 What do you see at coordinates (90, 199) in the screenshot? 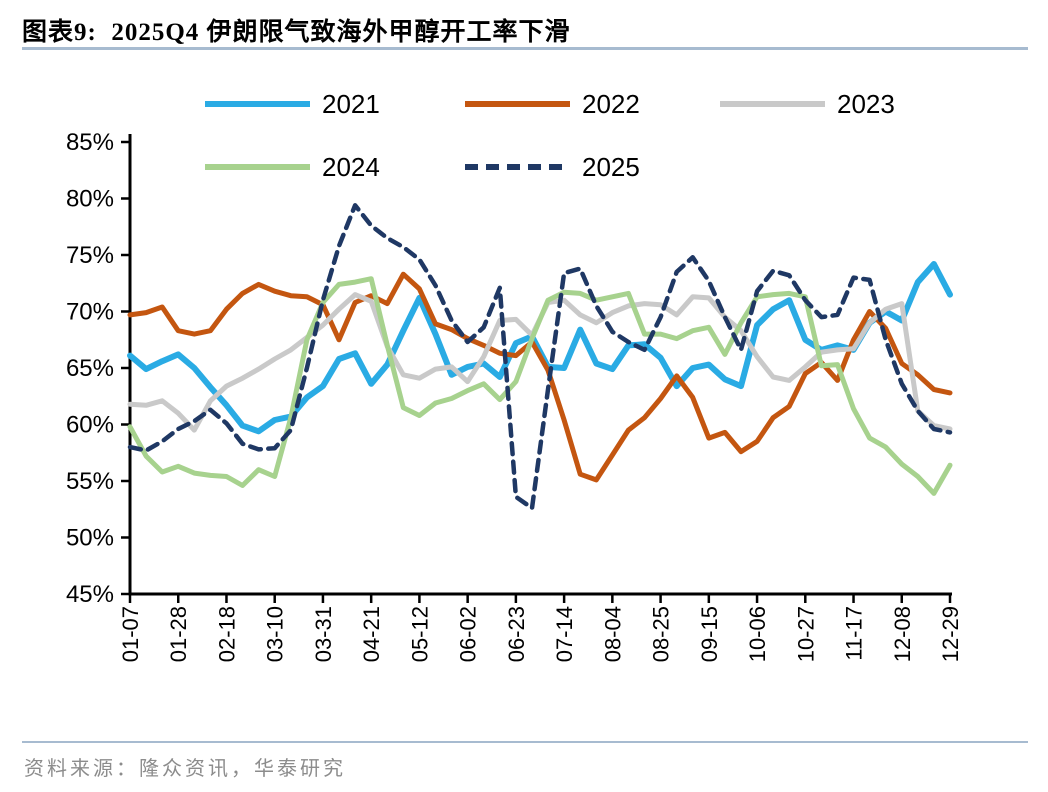
I see `y-axis-label: 80%` at bounding box center [90, 199].